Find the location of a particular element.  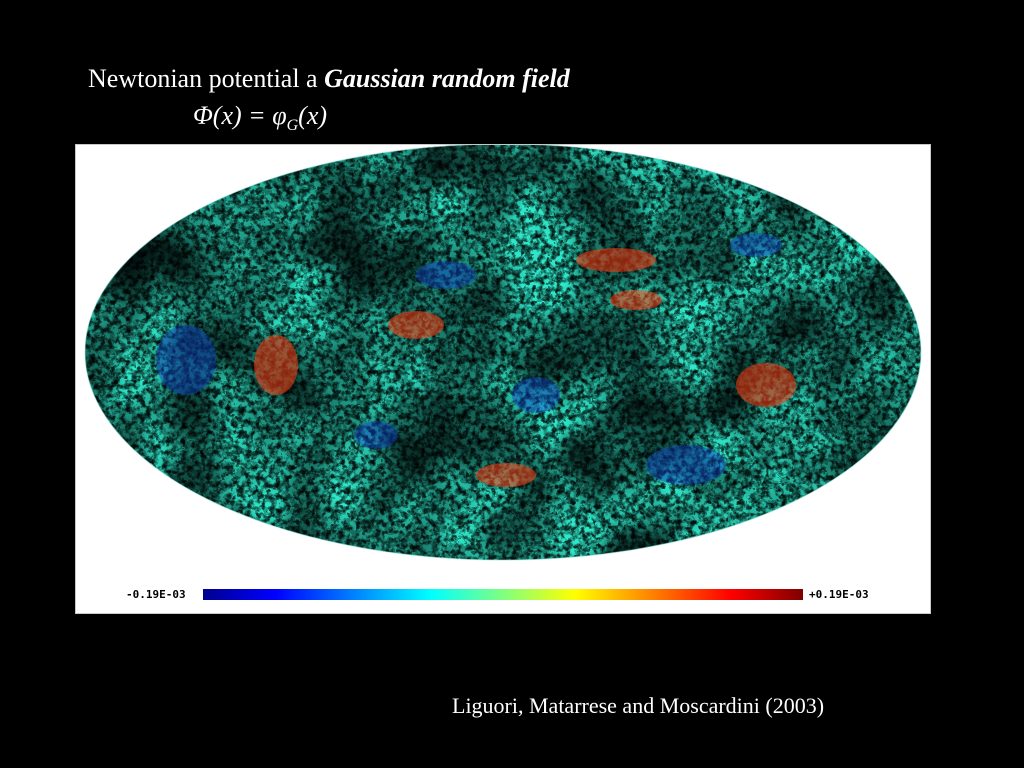

colorbar-max-label: +0.19E-03 is located at coordinates (839, 594).